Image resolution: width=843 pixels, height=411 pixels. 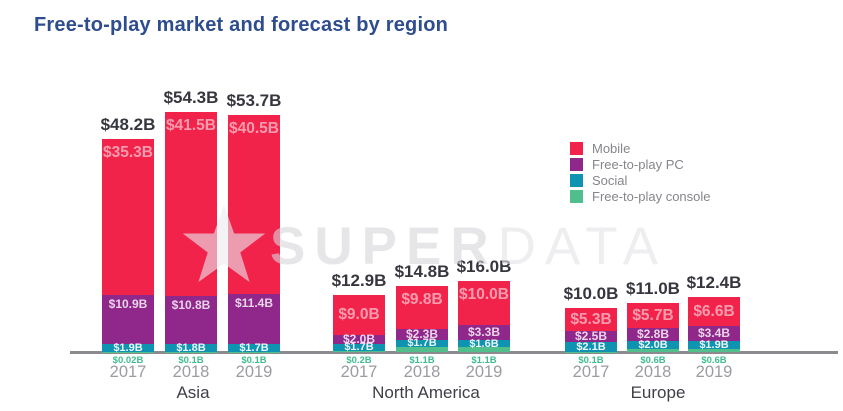 I want to click on x-axis-line, so click(x=454, y=352).